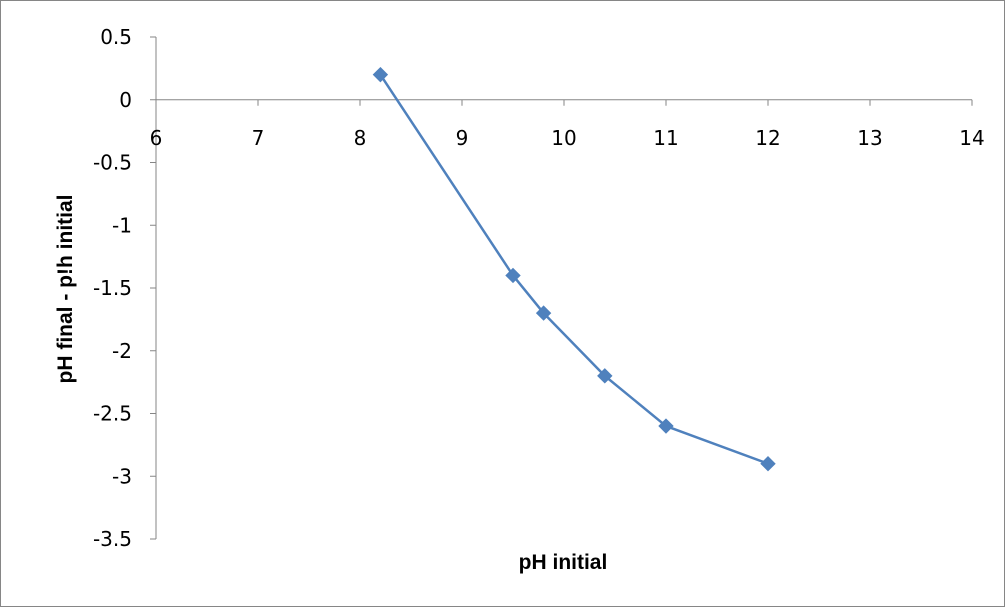 Image resolution: width=1005 pixels, height=608 pixels. I want to click on y-ticks: 0.5 0 -0.5 -1 -1.5 -2 -2.5 -3 -3.5, so click(124, 288).